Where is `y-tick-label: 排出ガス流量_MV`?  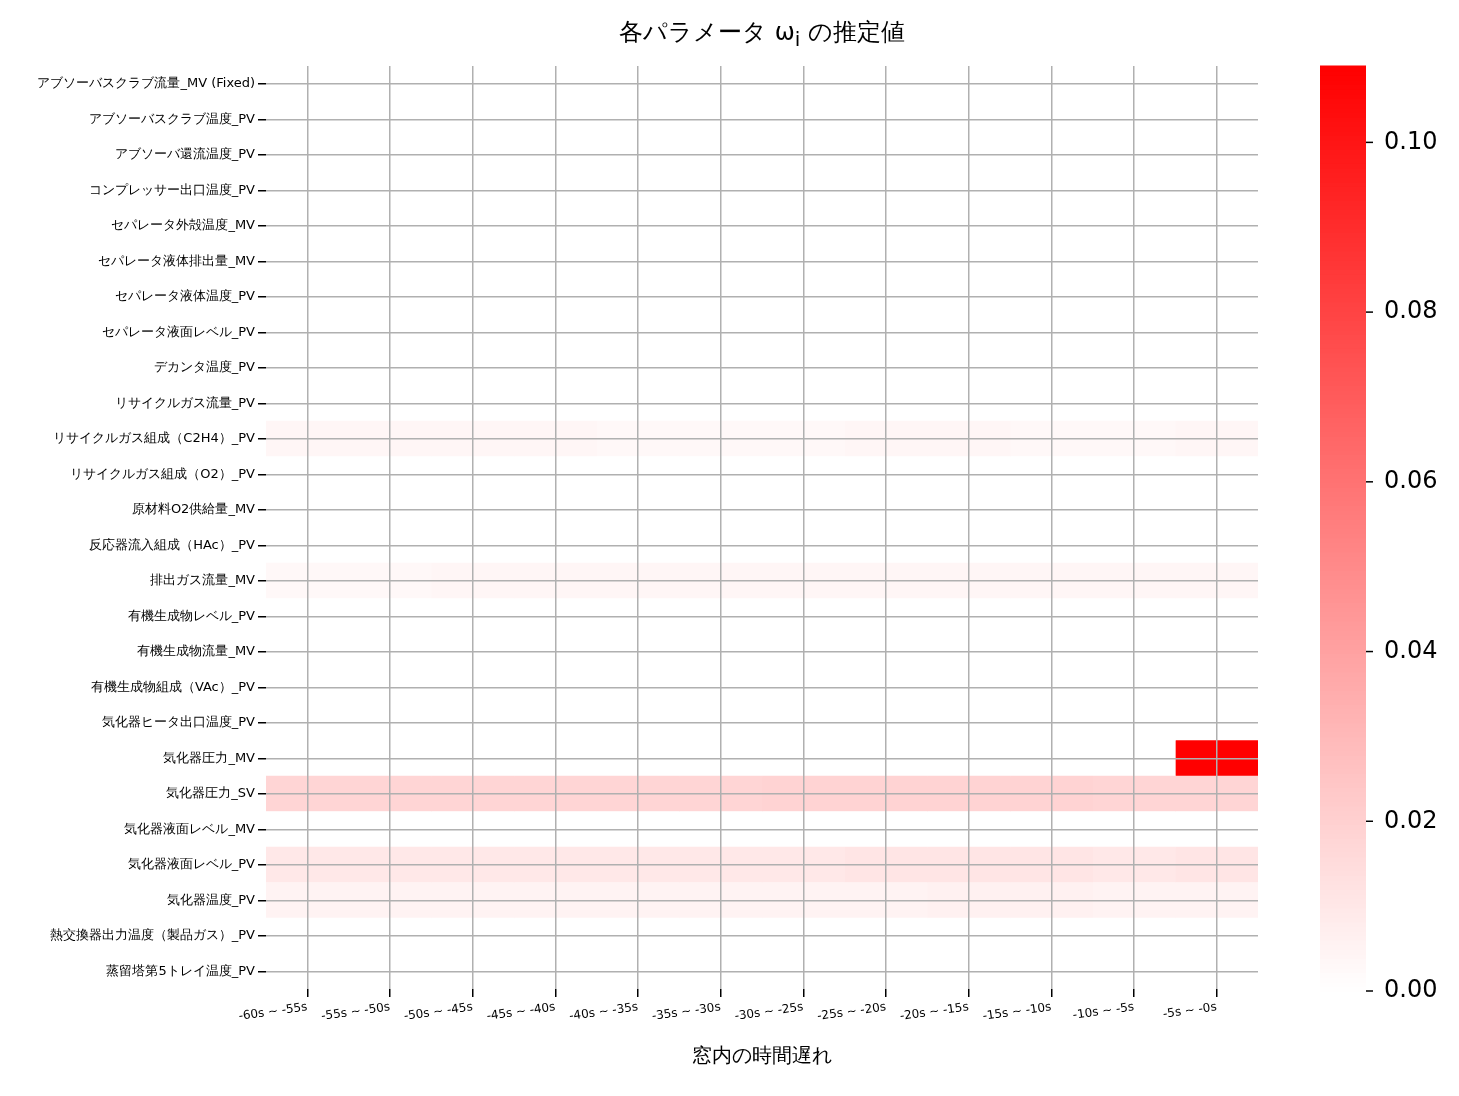
y-tick-label: 排出ガス流量_MV is located at coordinates (203, 580).